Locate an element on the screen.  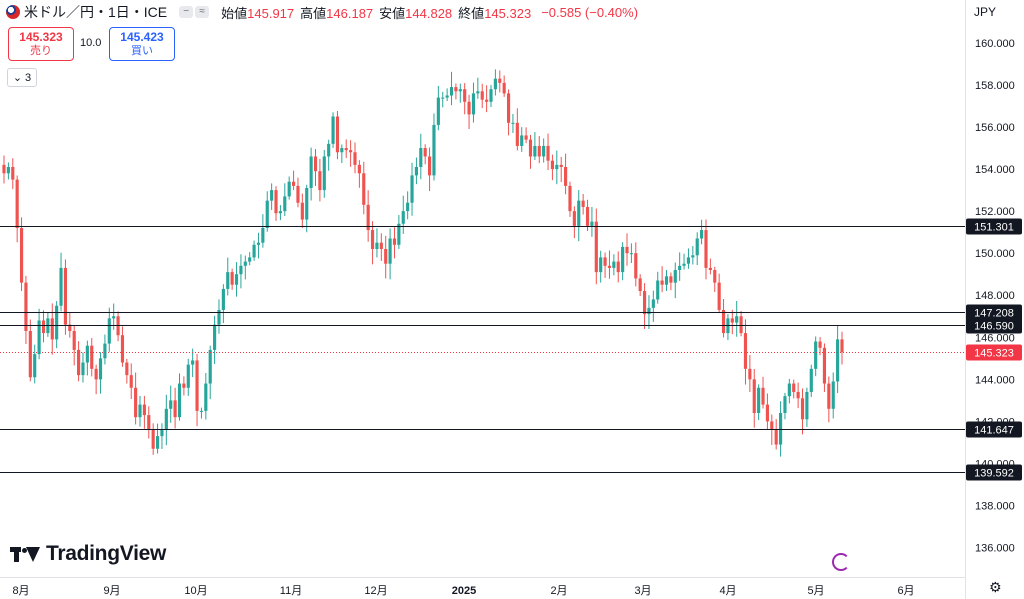
y-tick-label: 138.000 is located at coordinates (995, 507).